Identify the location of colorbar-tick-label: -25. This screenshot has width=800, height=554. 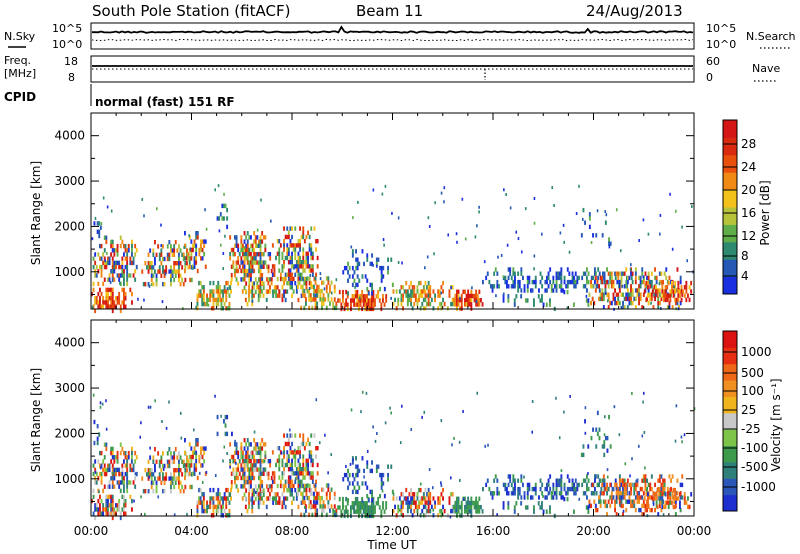
(751, 429).